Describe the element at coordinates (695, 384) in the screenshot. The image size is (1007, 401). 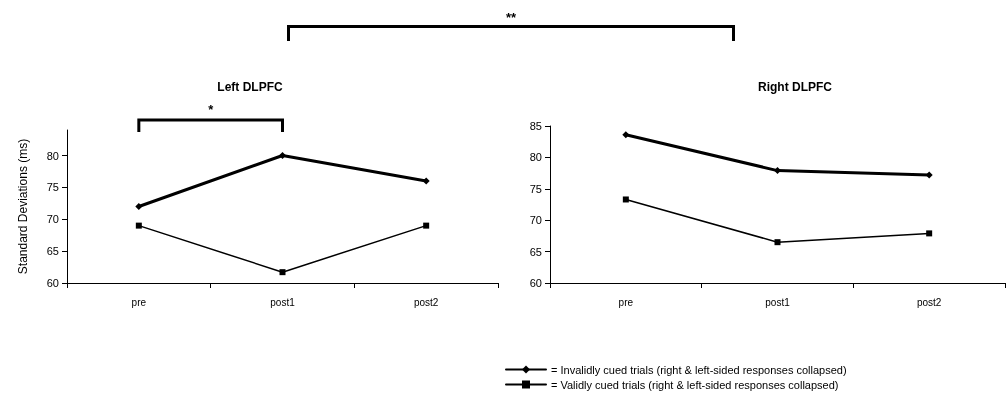
I see `legend-label: = Validly cued trials (right & left-sided responses collapsed)` at that location.